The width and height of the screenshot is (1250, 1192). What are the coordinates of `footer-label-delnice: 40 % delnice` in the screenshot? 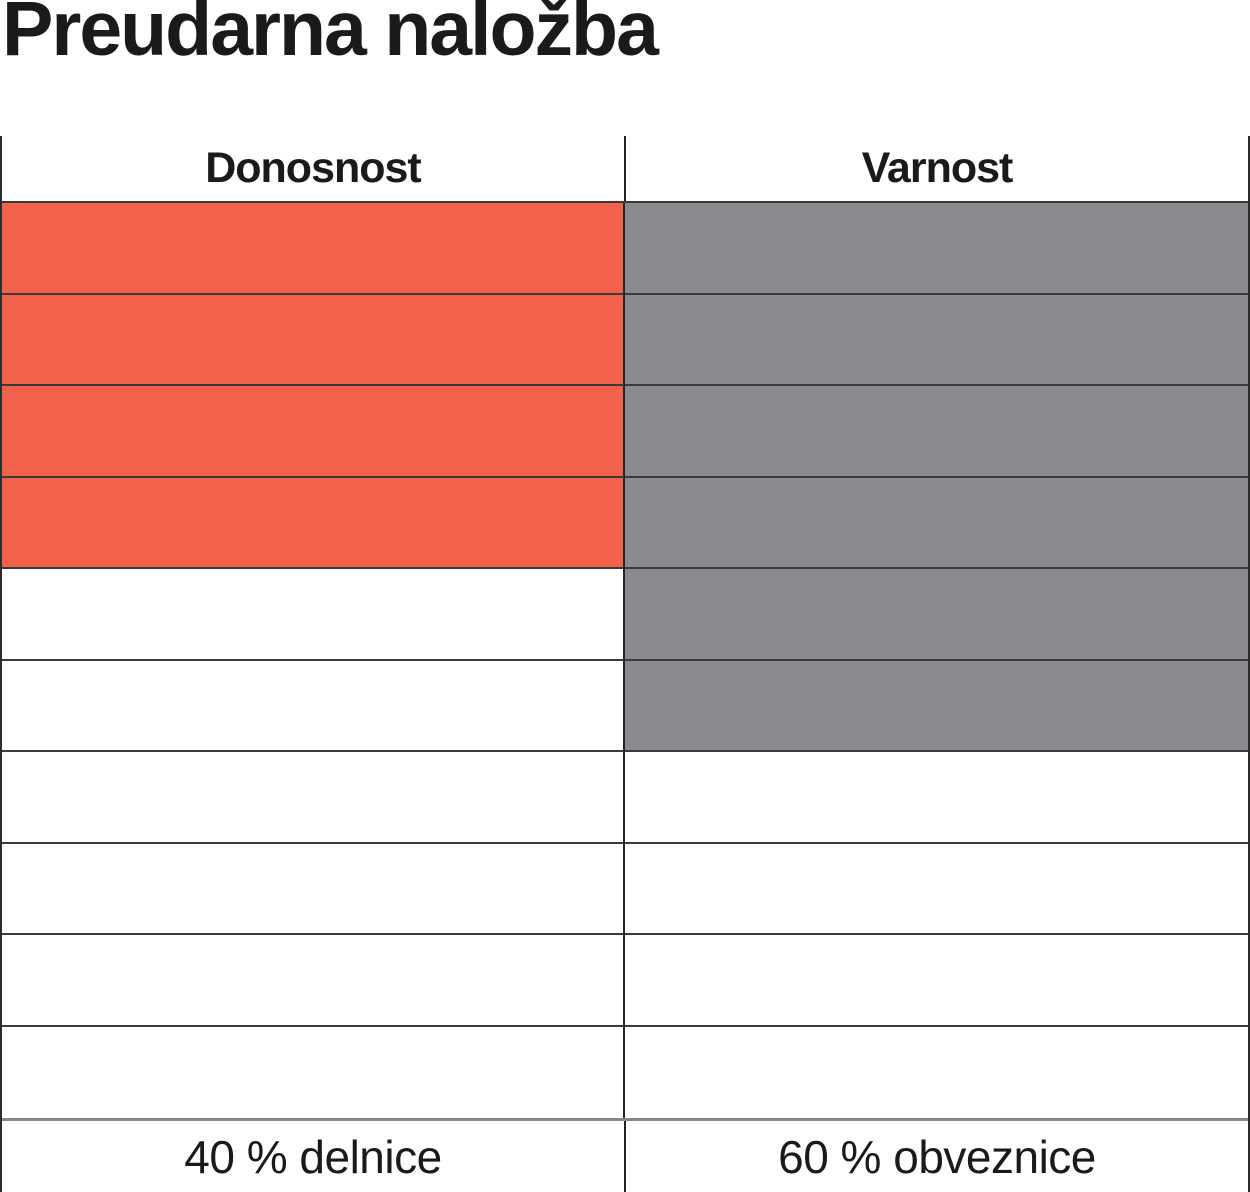 It's located at (314, 1156).